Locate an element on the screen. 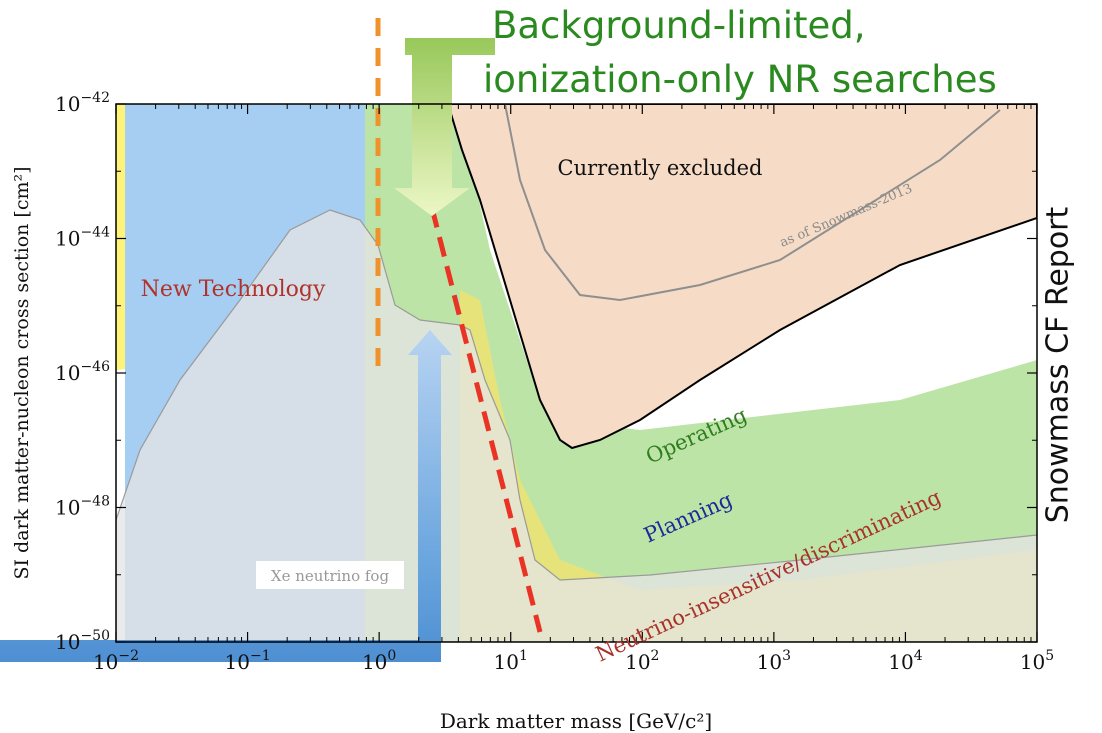 The image size is (1102, 733). x-axis-label: Dark matter mass [GeV/c²] is located at coordinates (576, 721).